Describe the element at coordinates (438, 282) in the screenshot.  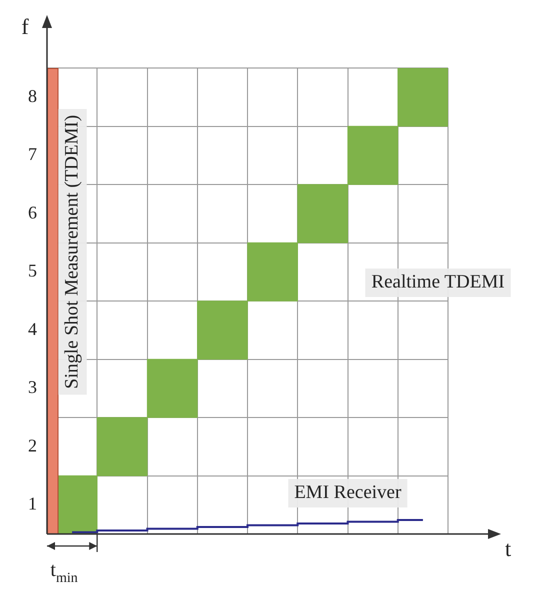
I see `series-label: Realtime TDEMI` at that location.